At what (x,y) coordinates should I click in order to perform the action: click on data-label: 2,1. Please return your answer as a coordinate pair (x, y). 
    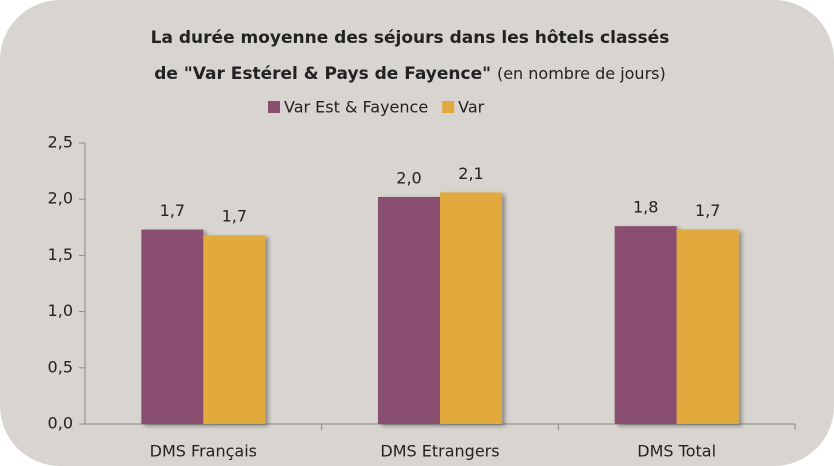
    Looking at the image, I should click on (470, 173).